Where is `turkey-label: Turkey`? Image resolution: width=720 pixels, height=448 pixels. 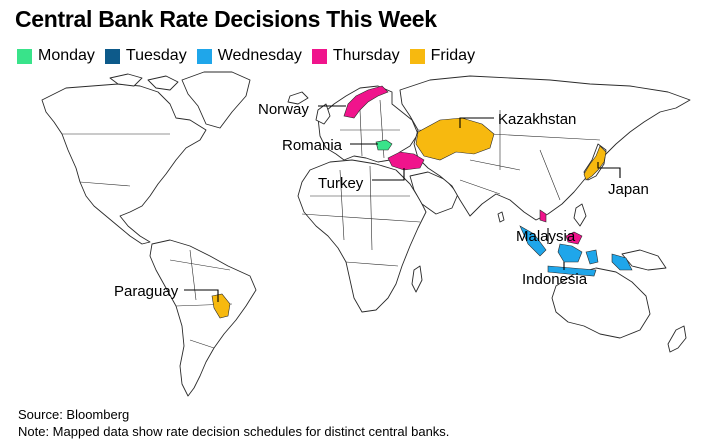
turkey-label: Turkey is located at coordinates (341, 183).